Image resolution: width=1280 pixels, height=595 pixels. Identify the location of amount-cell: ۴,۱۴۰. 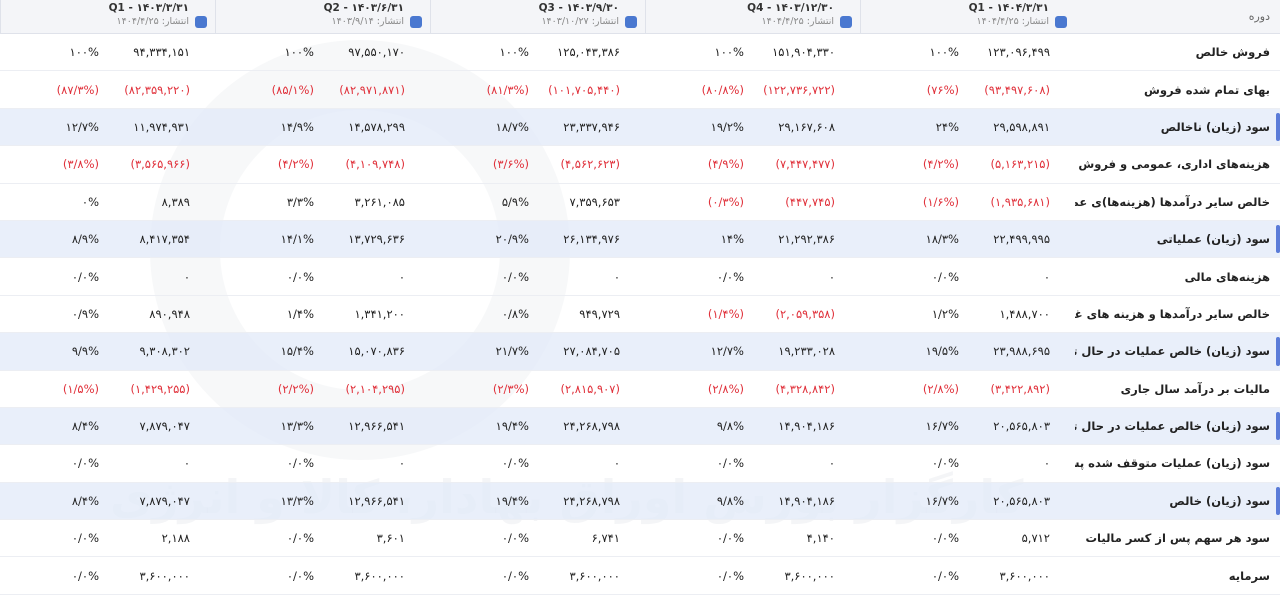
(805, 538).